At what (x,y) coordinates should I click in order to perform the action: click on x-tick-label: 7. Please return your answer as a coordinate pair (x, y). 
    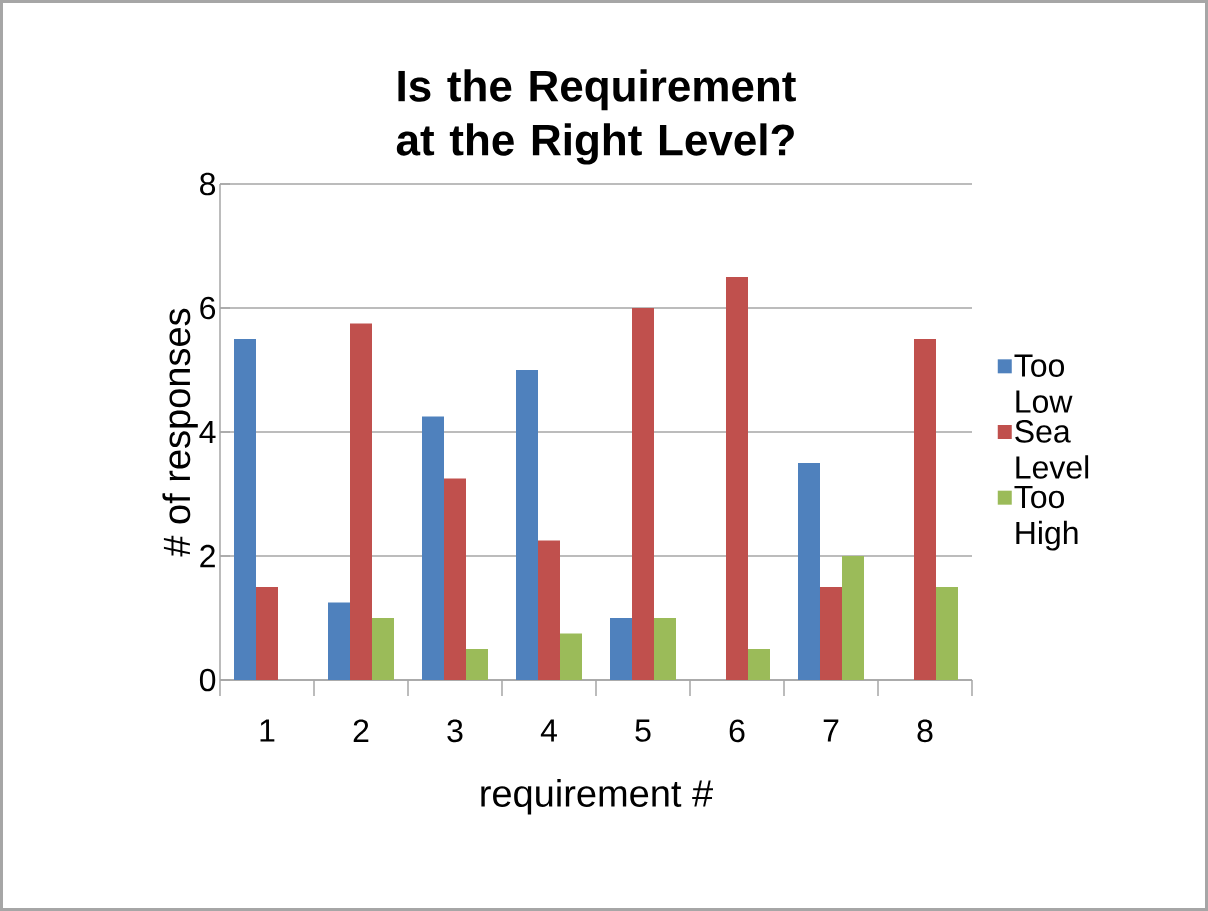
    Looking at the image, I should click on (831, 730).